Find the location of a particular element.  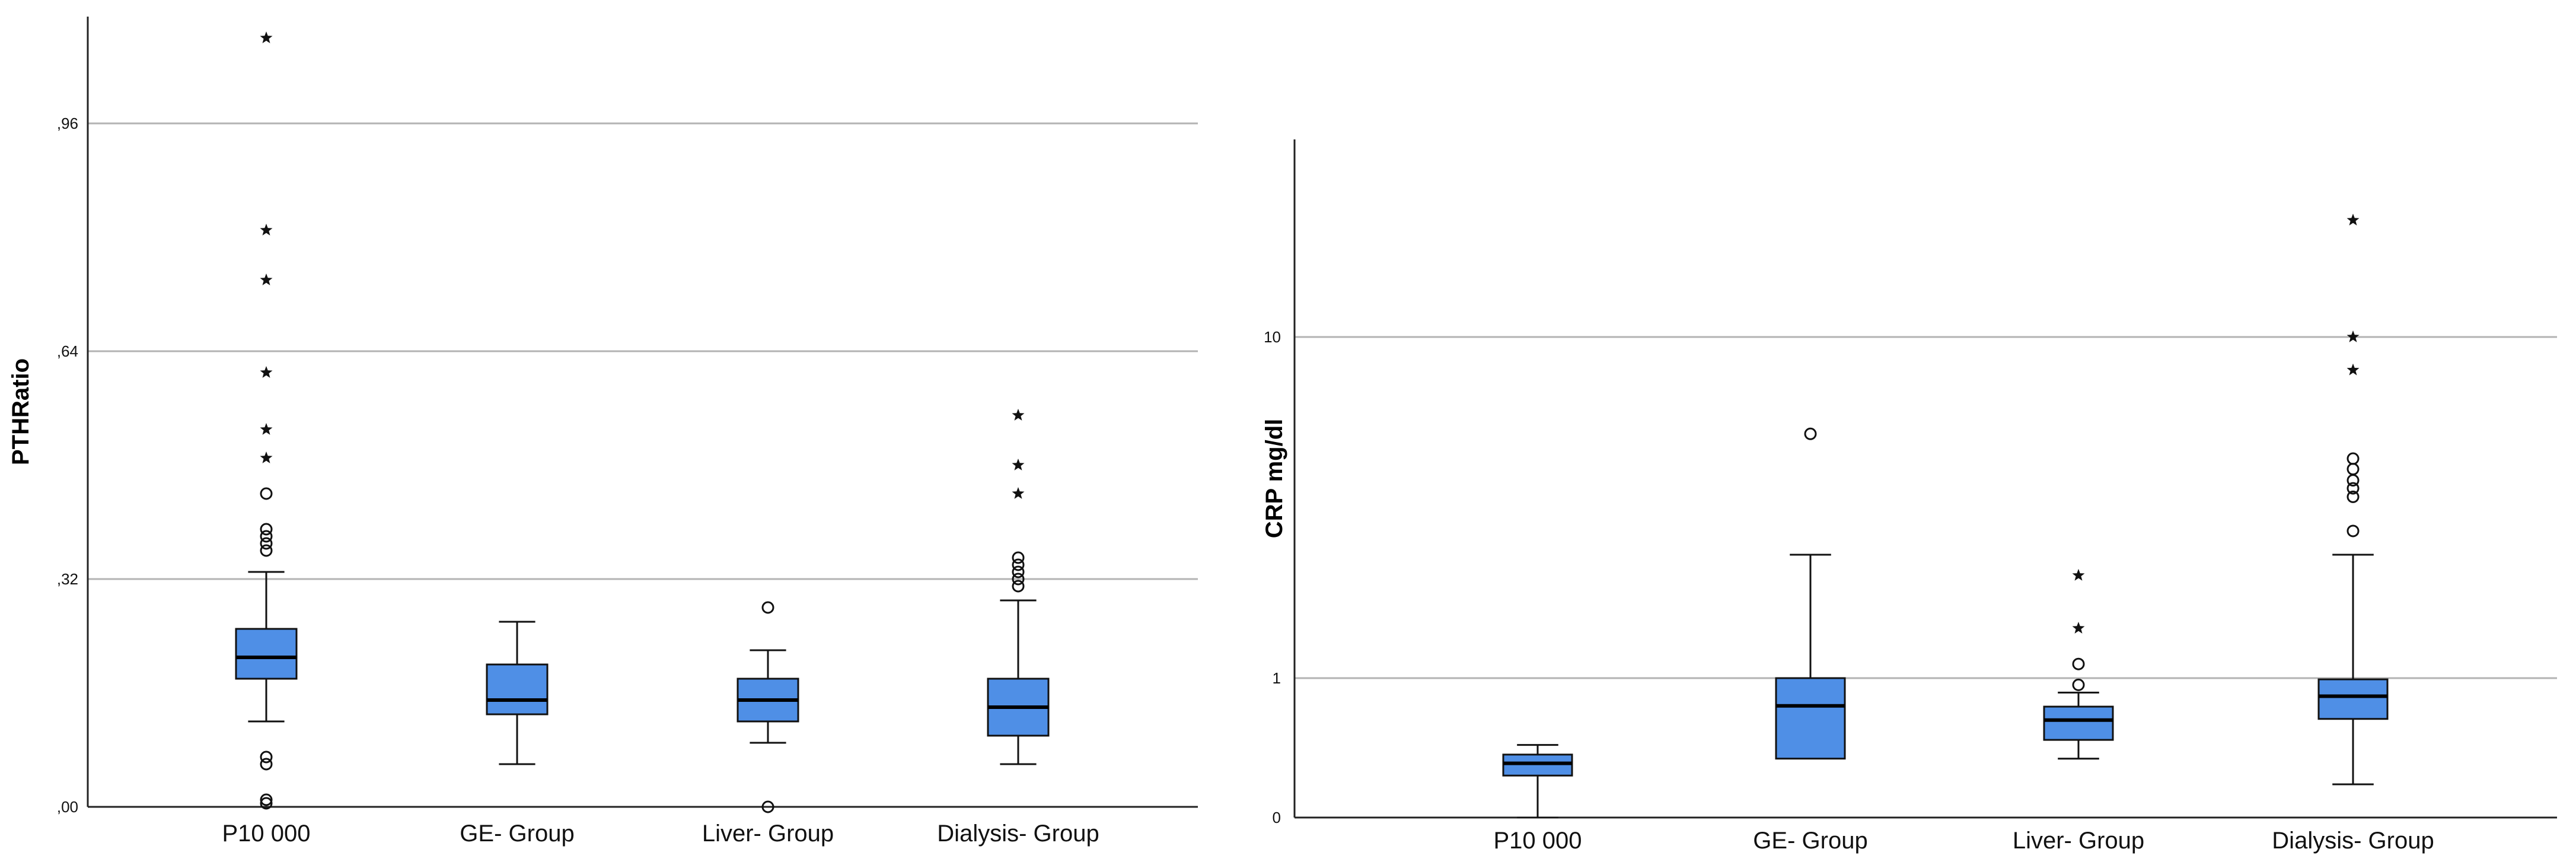

y-tick-label: ,00 is located at coordinates (67, 807).